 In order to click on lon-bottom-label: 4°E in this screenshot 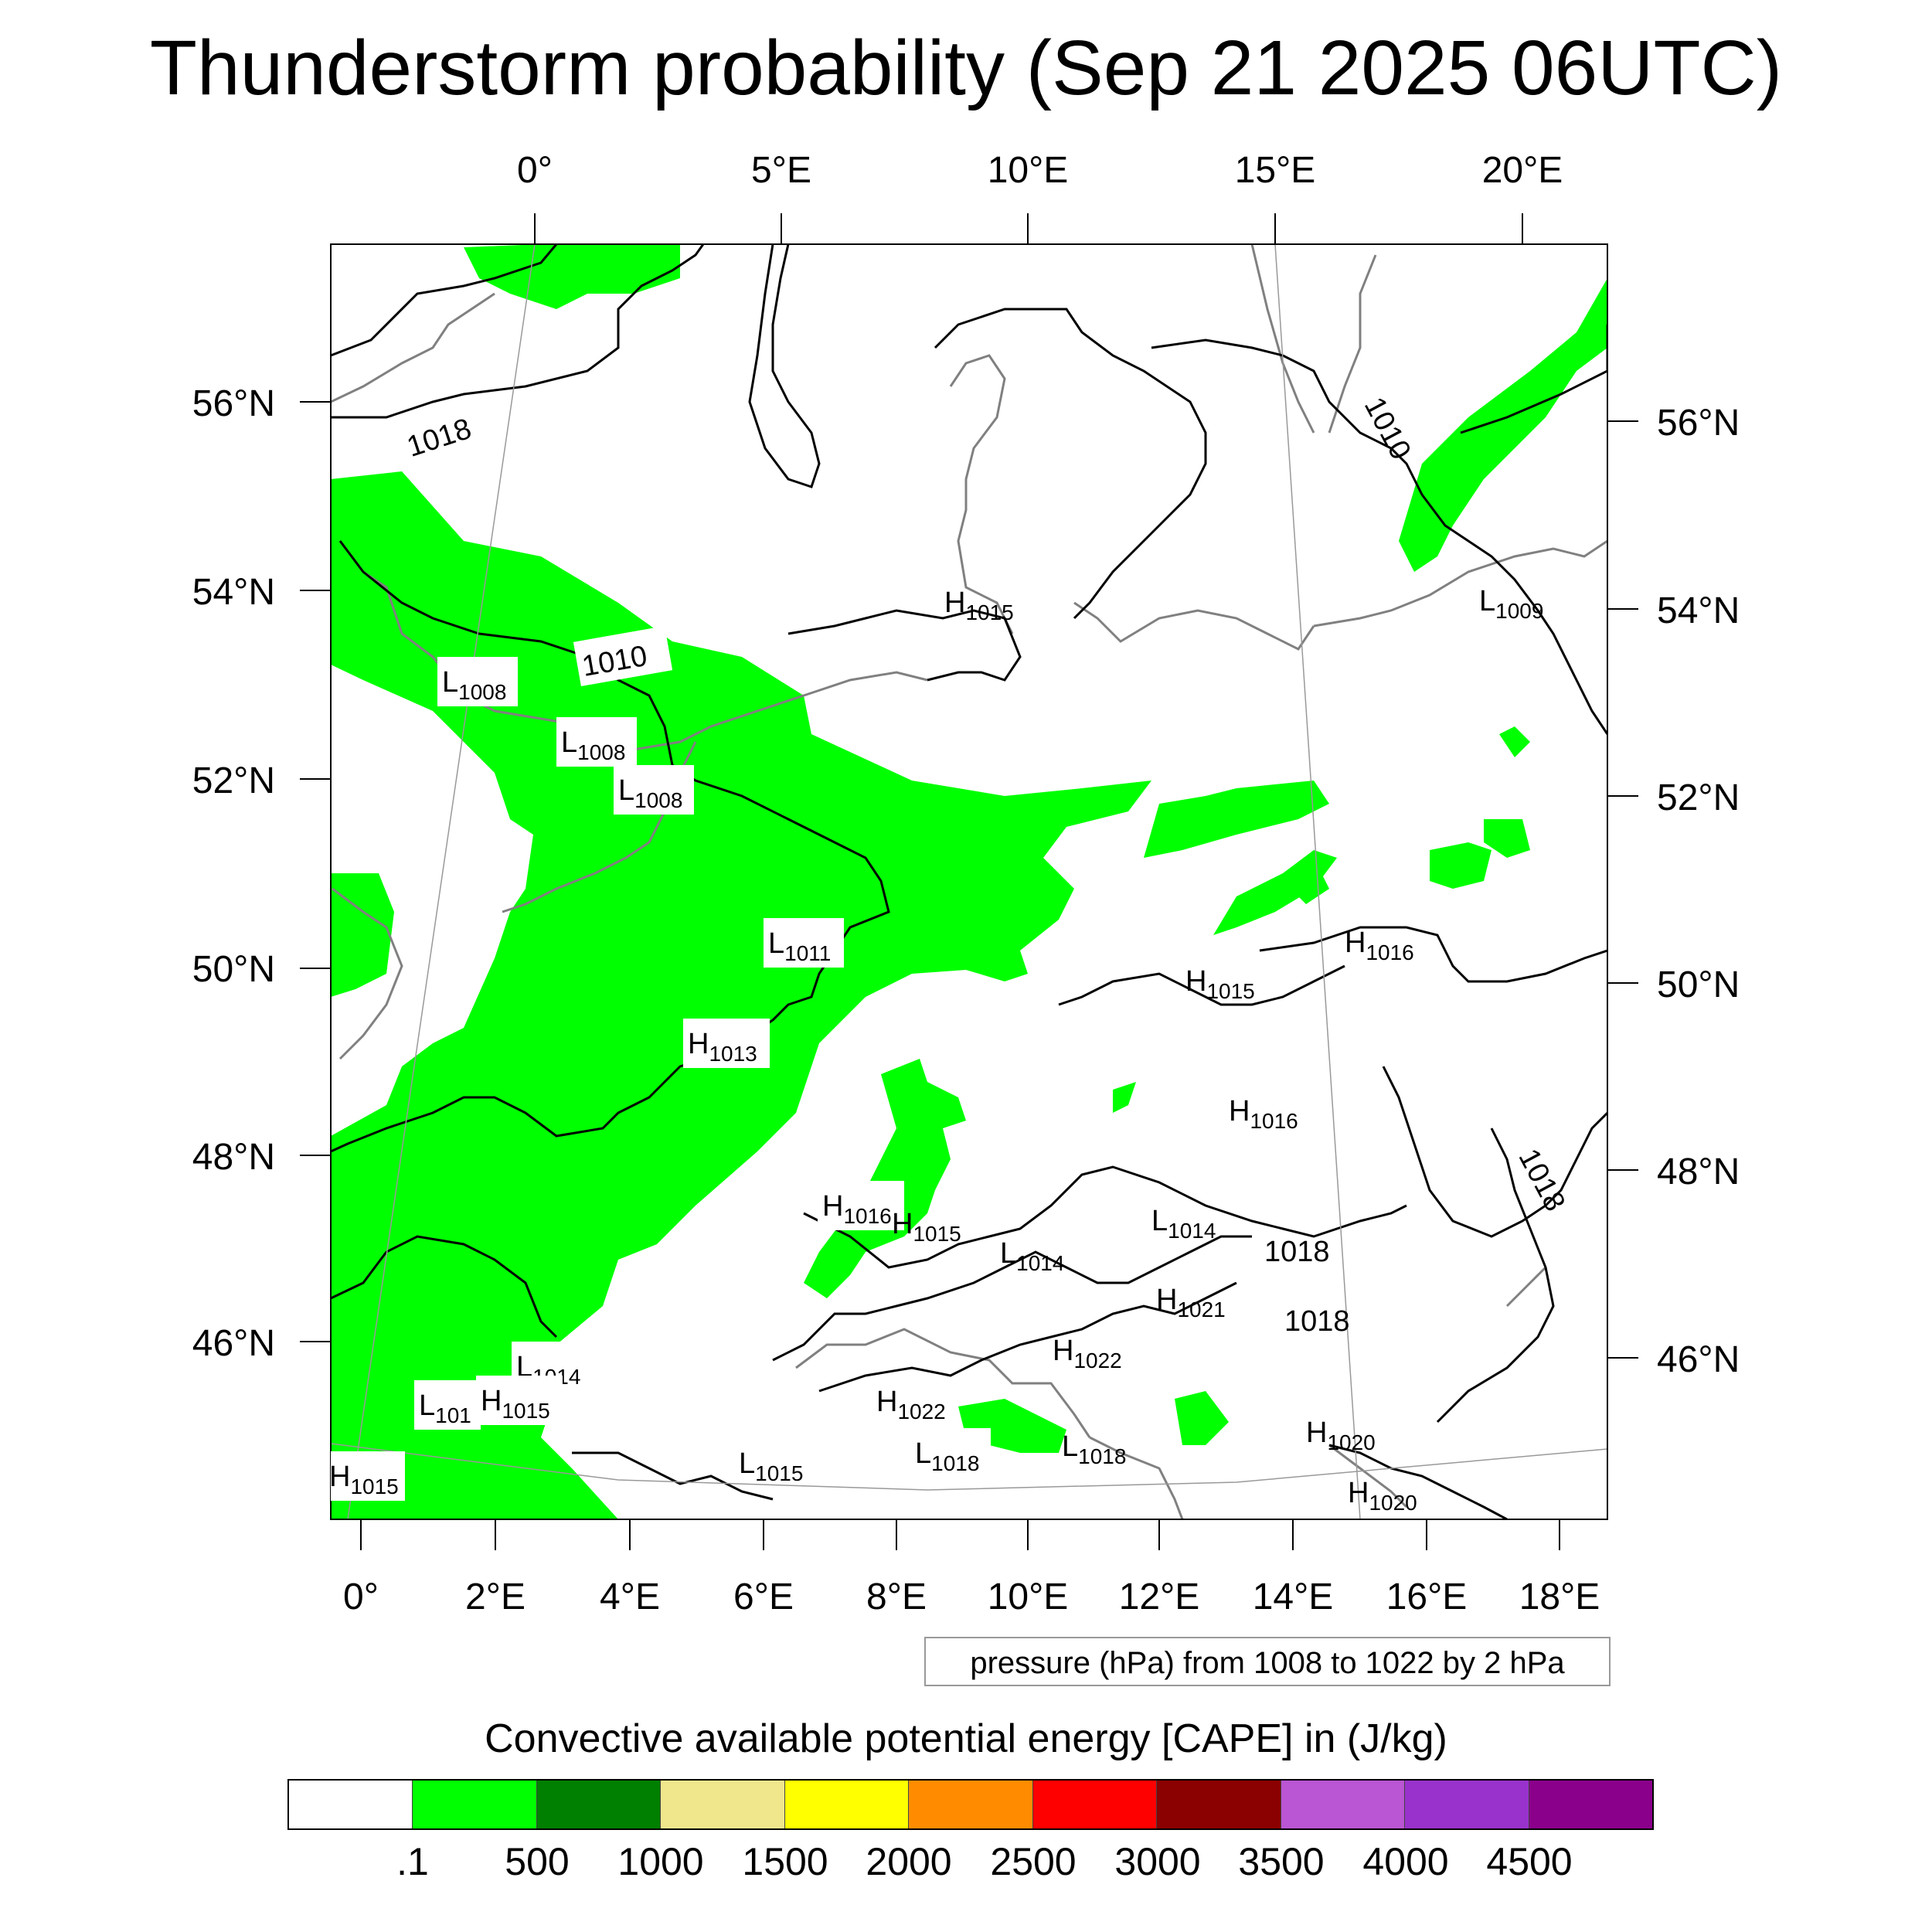, I will do `click(630, 1597)`.